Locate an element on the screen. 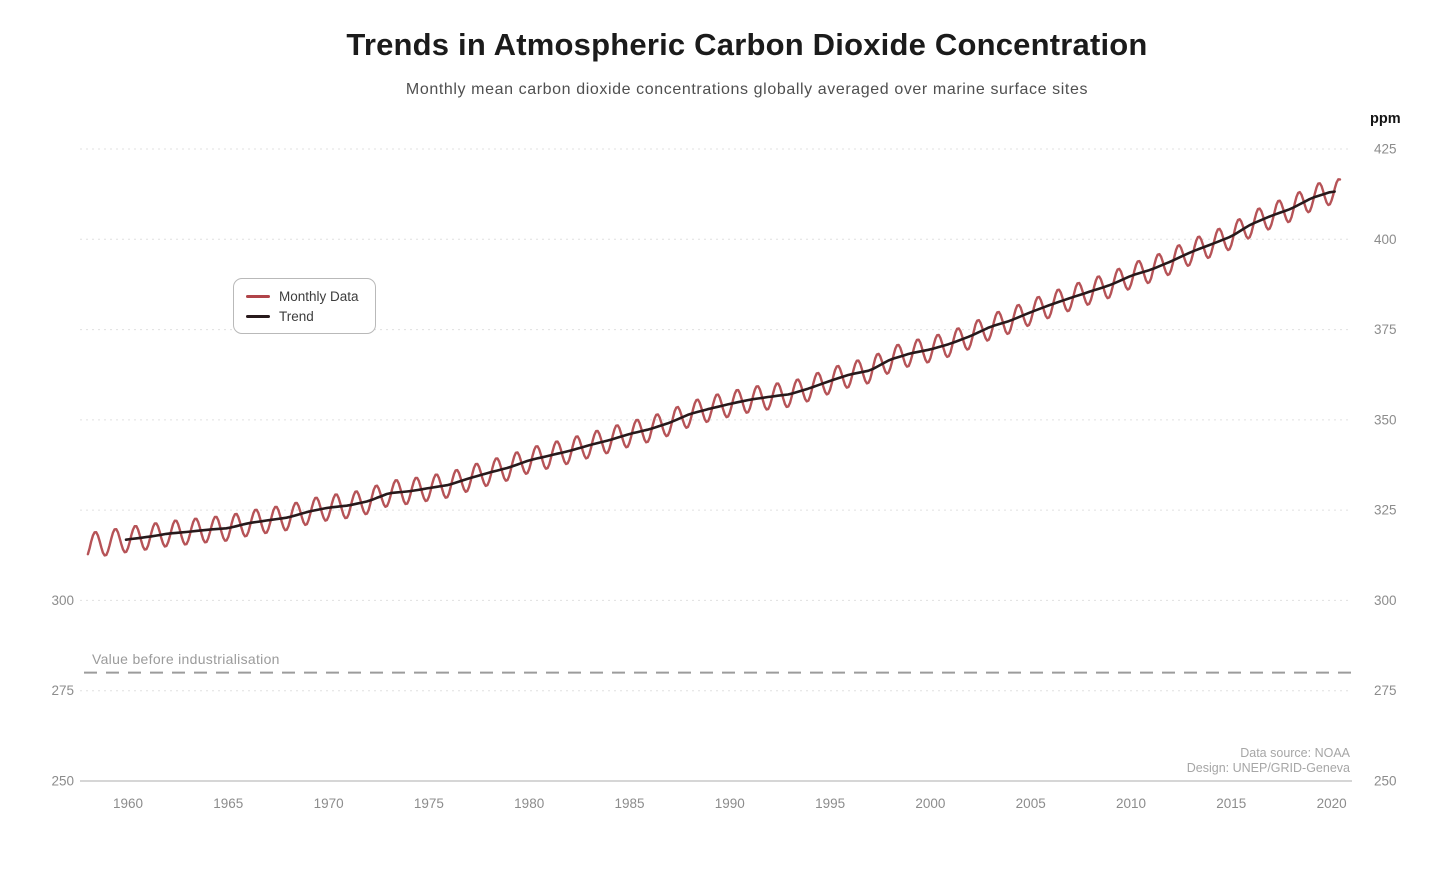  y-tick-label-right-250: 250 is located at coordinates (1385, 781).